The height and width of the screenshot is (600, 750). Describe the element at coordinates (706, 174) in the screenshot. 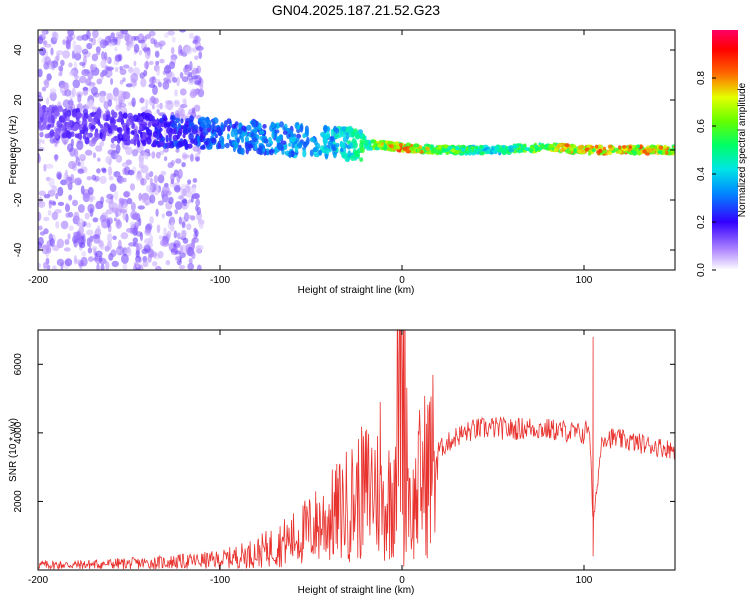

I see `colorbar-ticks: 0.0 0.2 0.4 0.6 0.8` at that location.